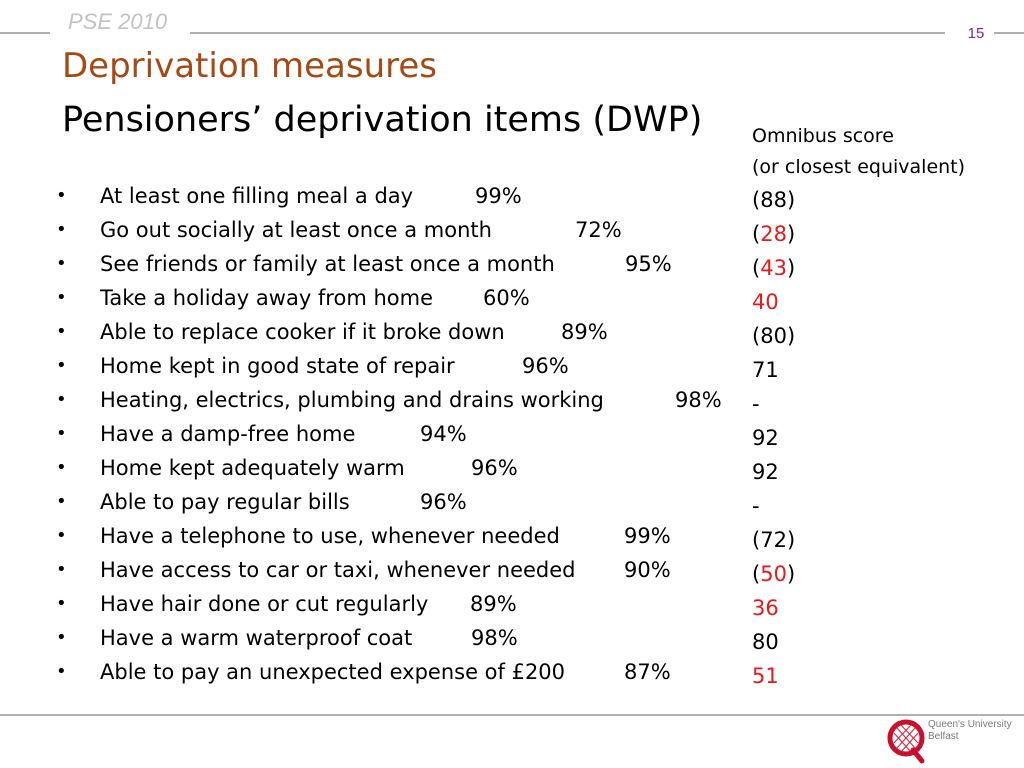 The height and width of the screenshot is (768, 1024). Describe the element at coordinates (943, 736) in the screenshot. I see `logo-text-line2: Belfast` at that location.